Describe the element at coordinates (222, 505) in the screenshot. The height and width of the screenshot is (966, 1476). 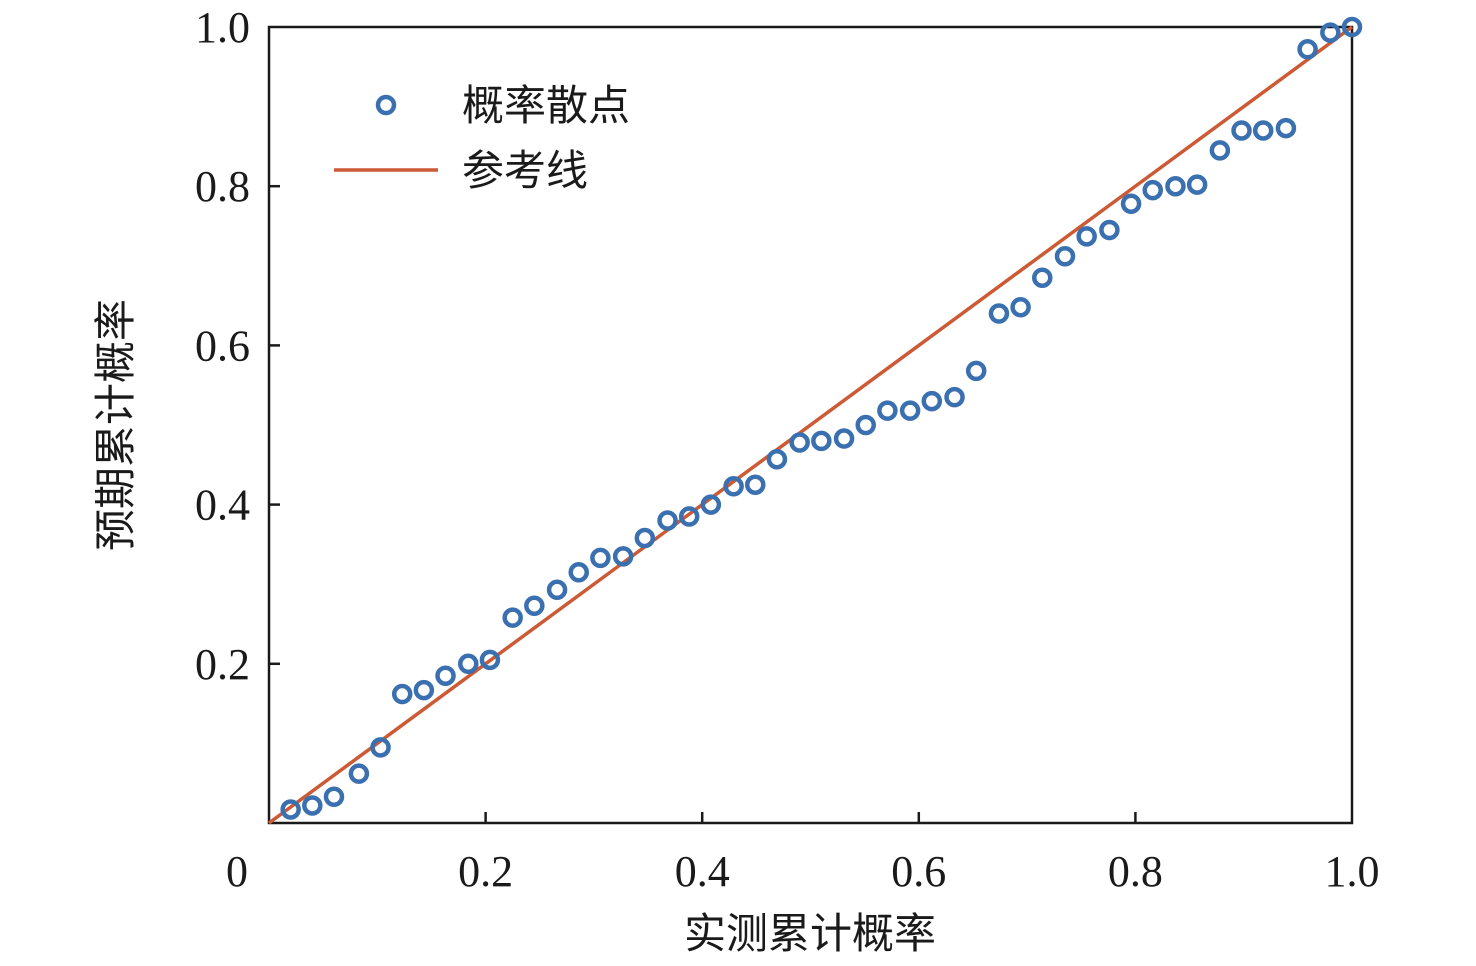
I see `y-tick-label: 0.4` at that location.